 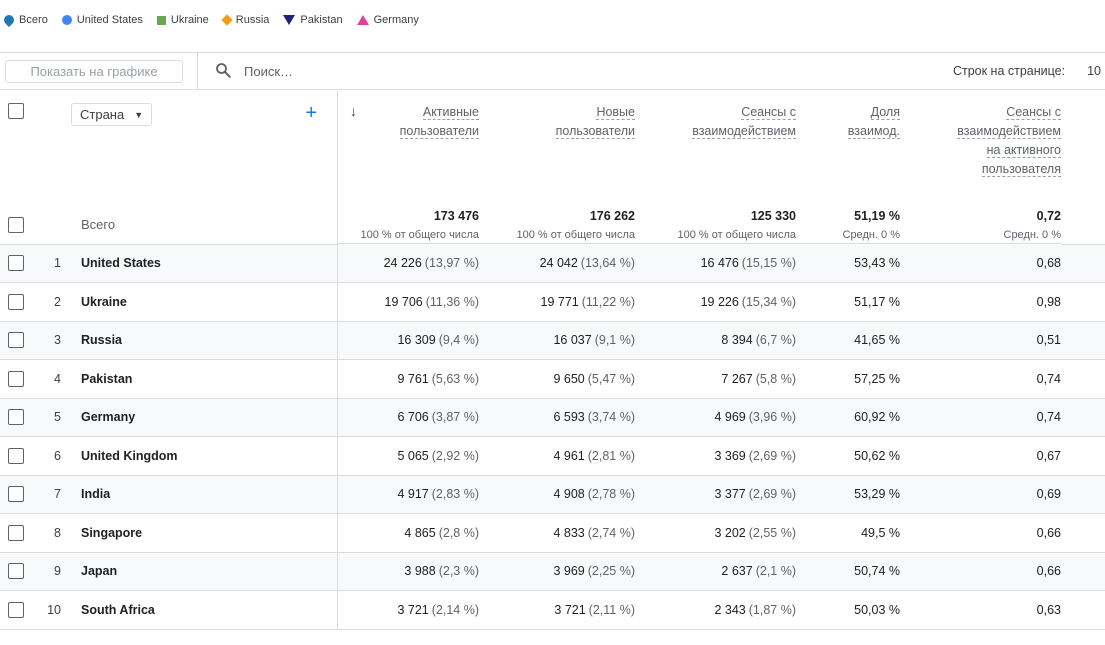 What do you see at coordinates (715, 148) in the screenshot?
I see `header-metric: Сеансы с взаимодействием` at bounding box center [715, 148].